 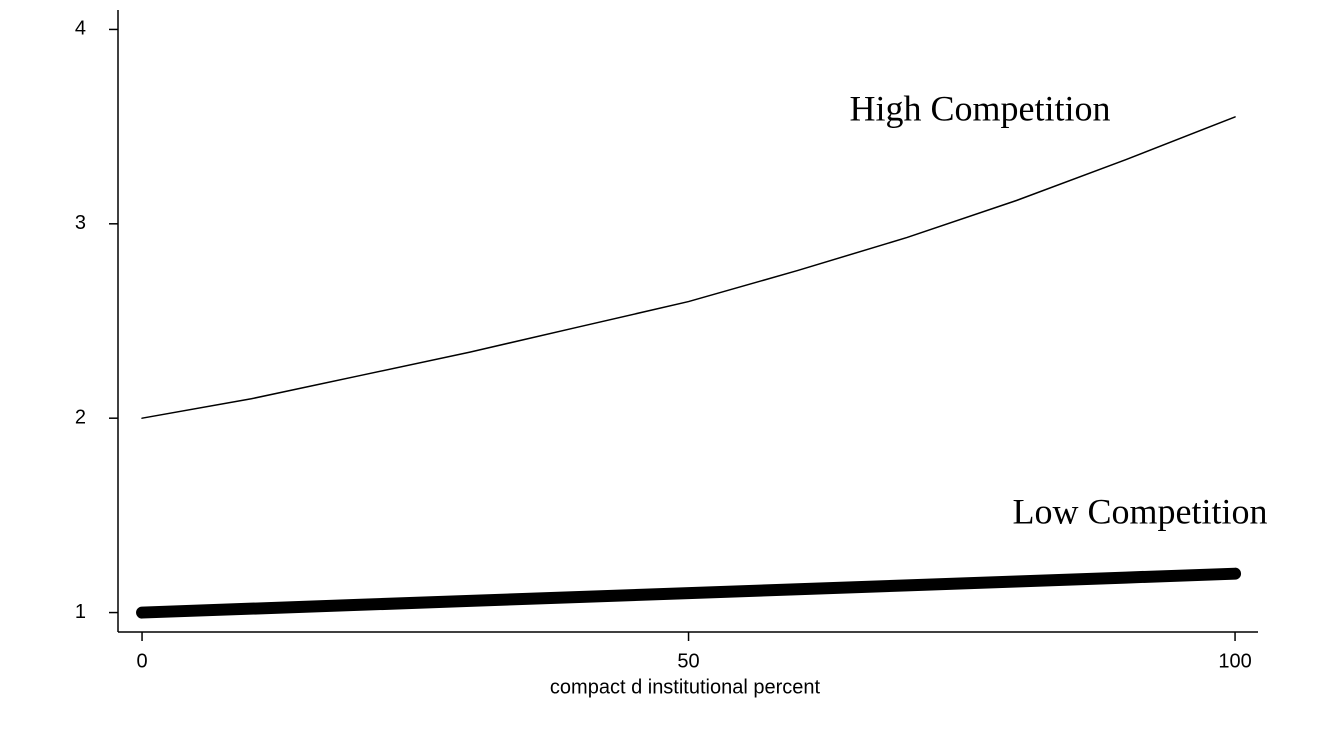 I want to click on series-line, so click(x=689, y=593).